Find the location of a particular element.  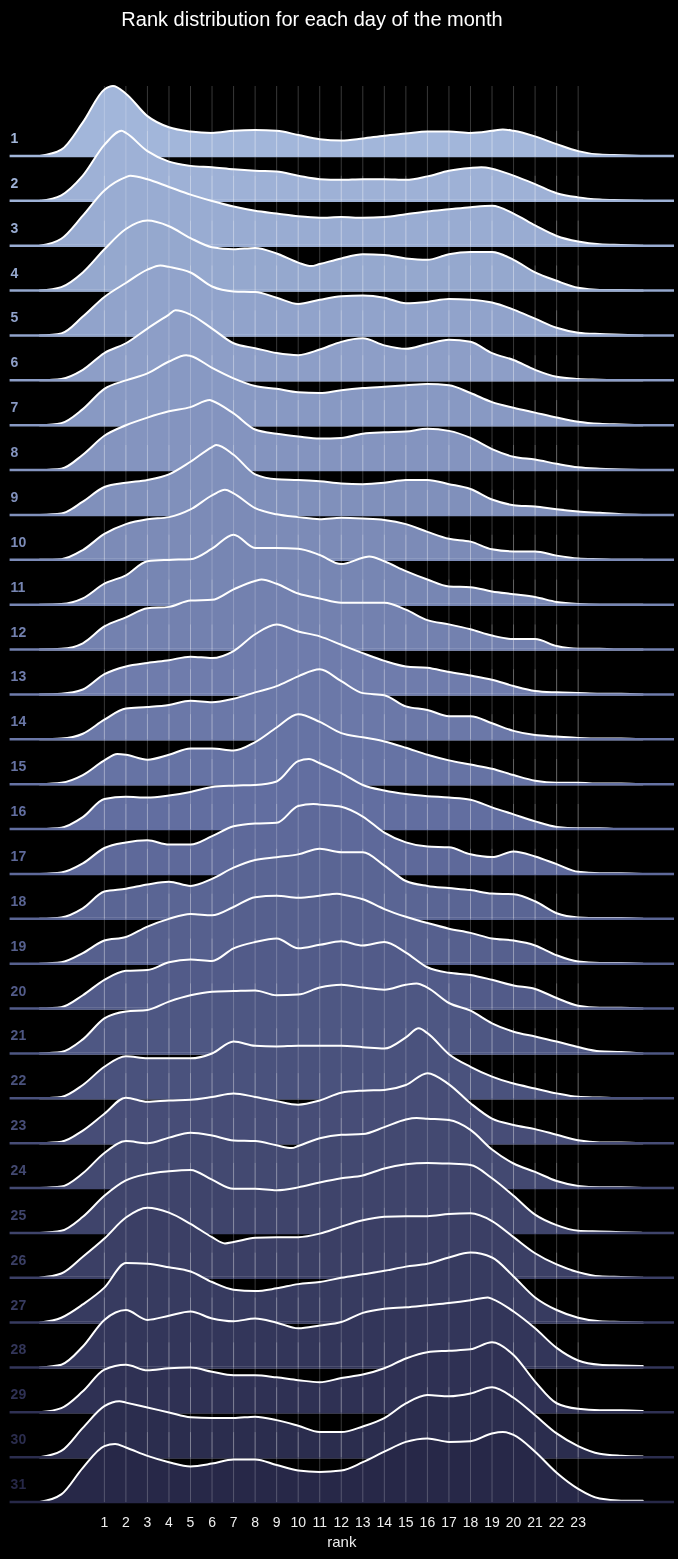

x-tick-label: 16 is located at coordinates (427, 1522).